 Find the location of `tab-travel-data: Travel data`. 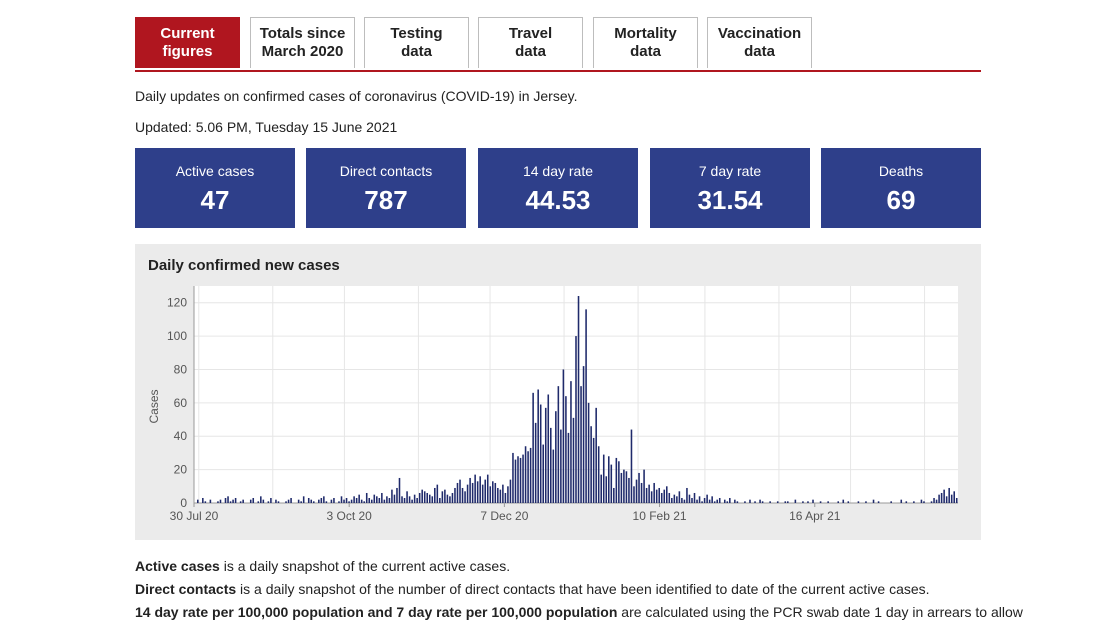

tab-travel-data: Travel data is located at coordinates (530, 42).